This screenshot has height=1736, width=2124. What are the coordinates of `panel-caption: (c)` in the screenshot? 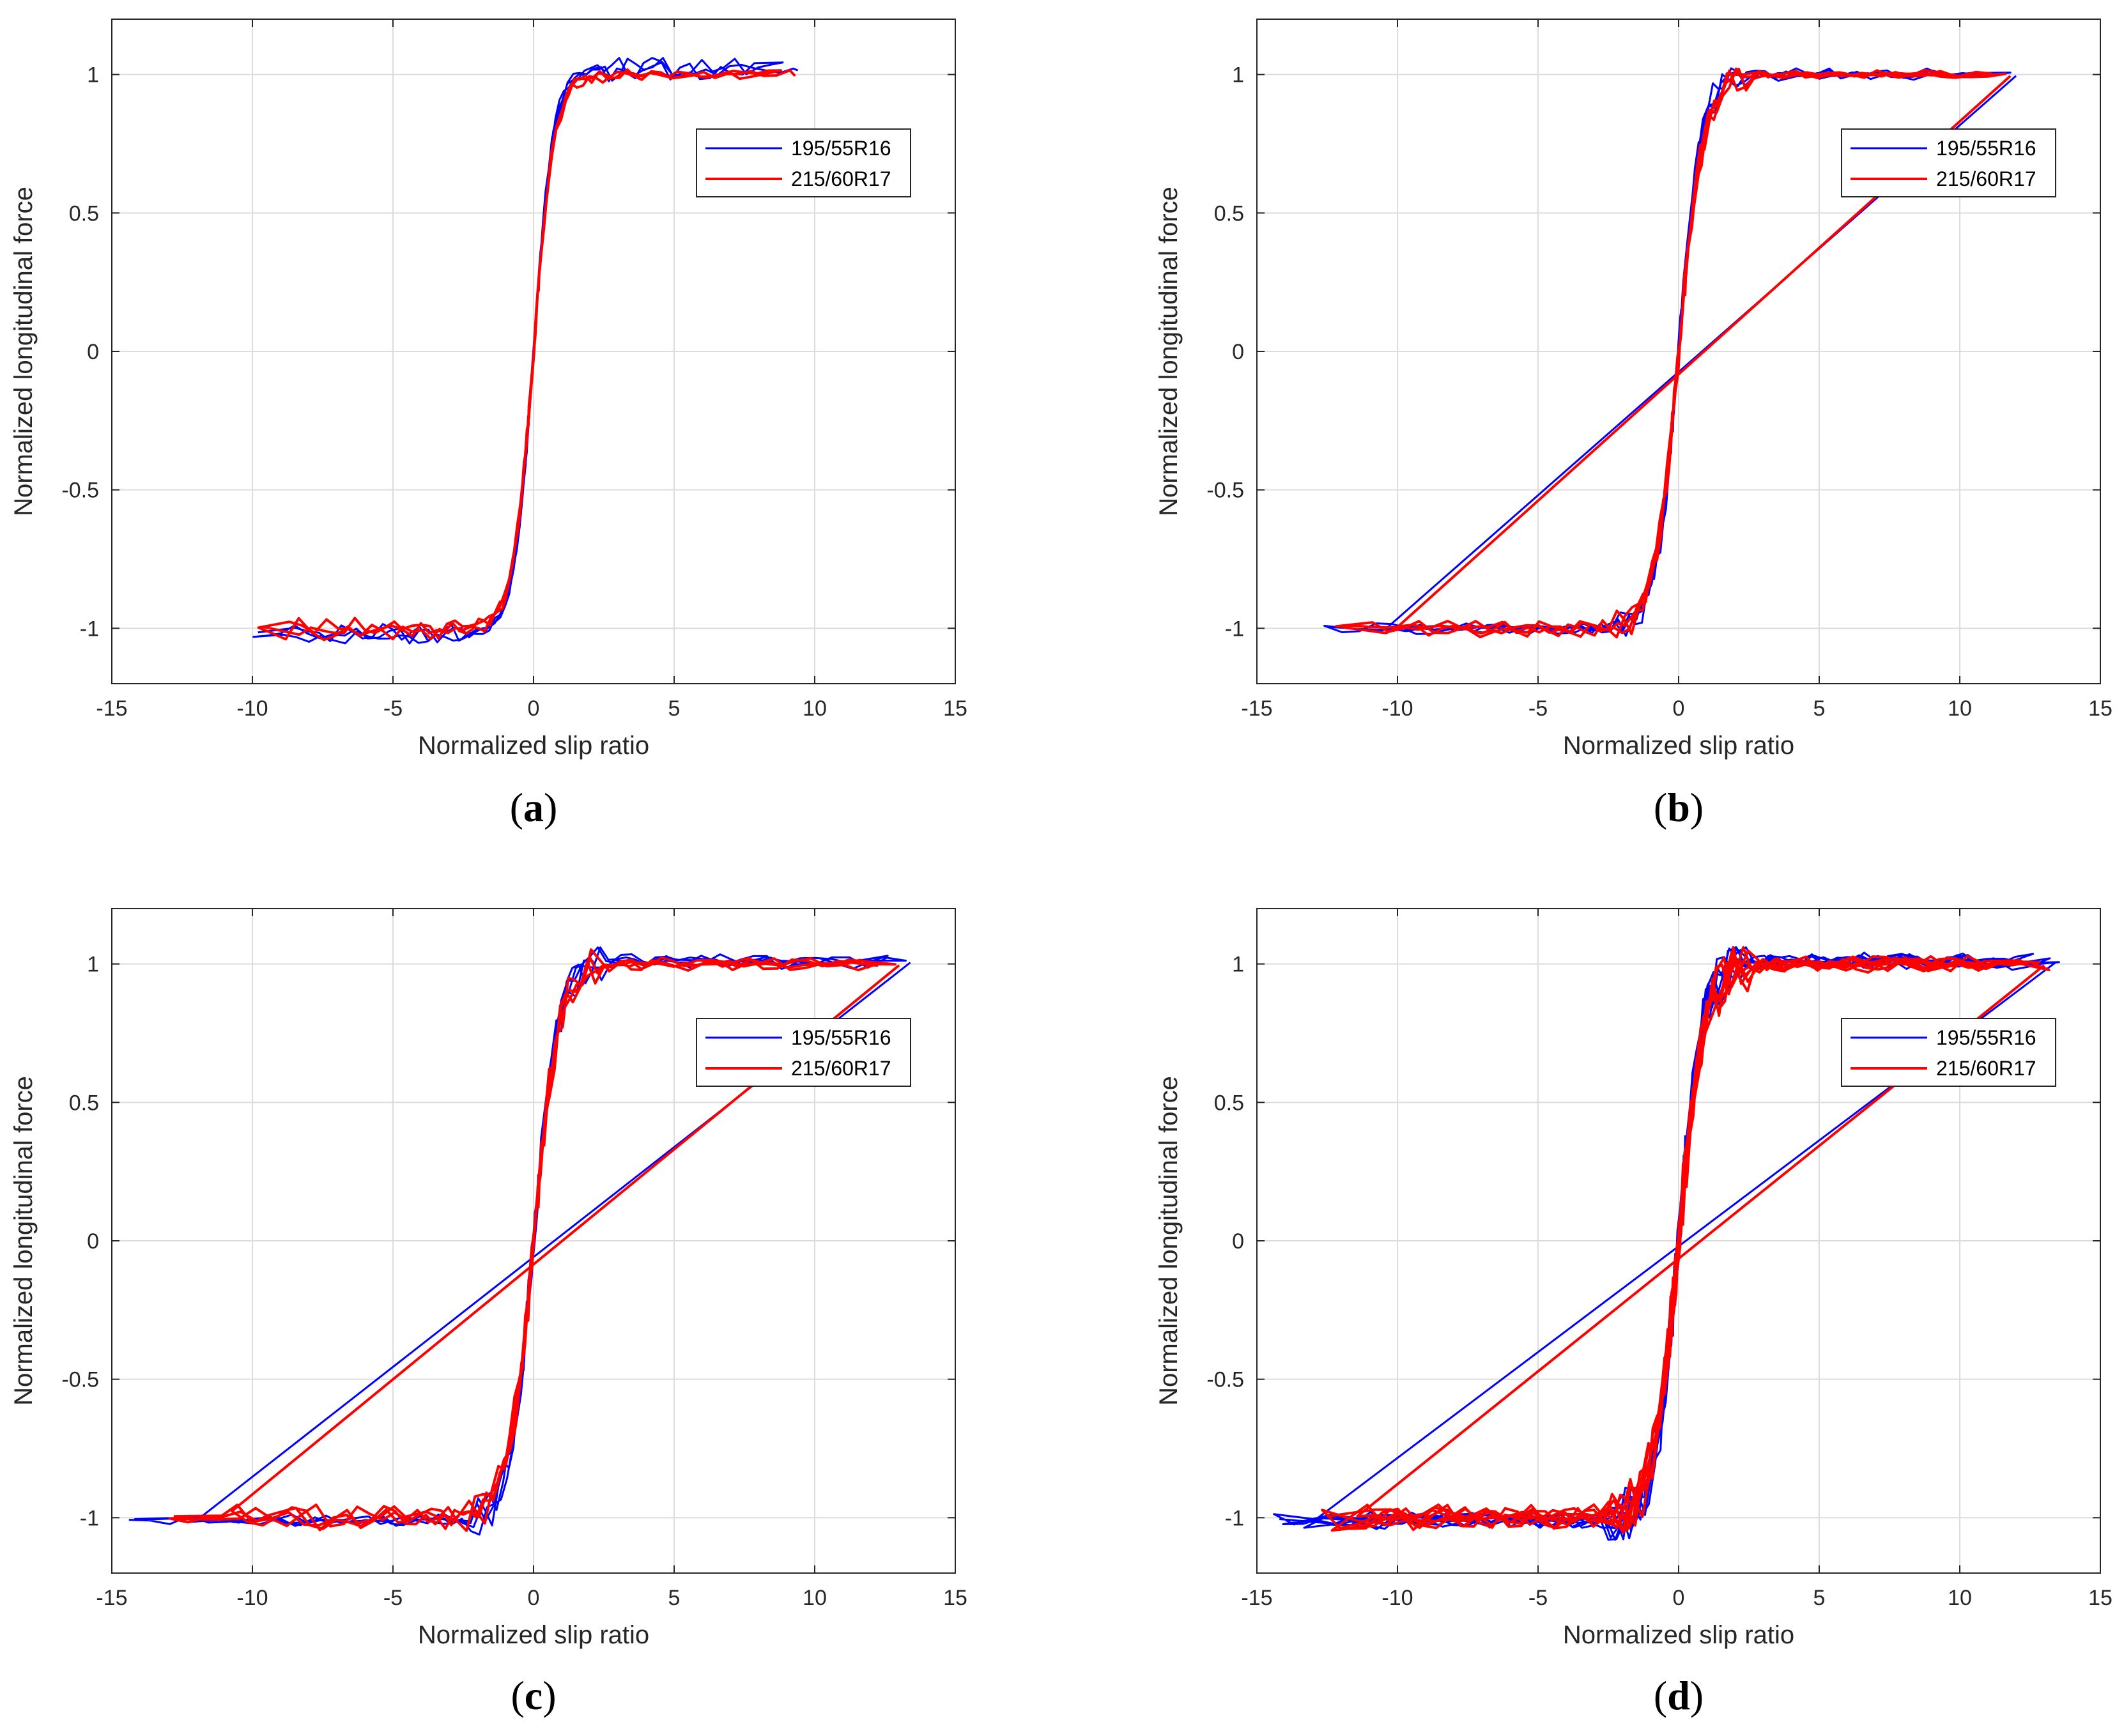 It's located at (533, 1696).